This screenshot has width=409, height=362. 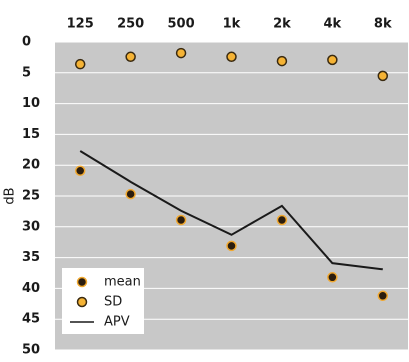 I want to click on y-tick-label: 5, so click(x=26, y=72).